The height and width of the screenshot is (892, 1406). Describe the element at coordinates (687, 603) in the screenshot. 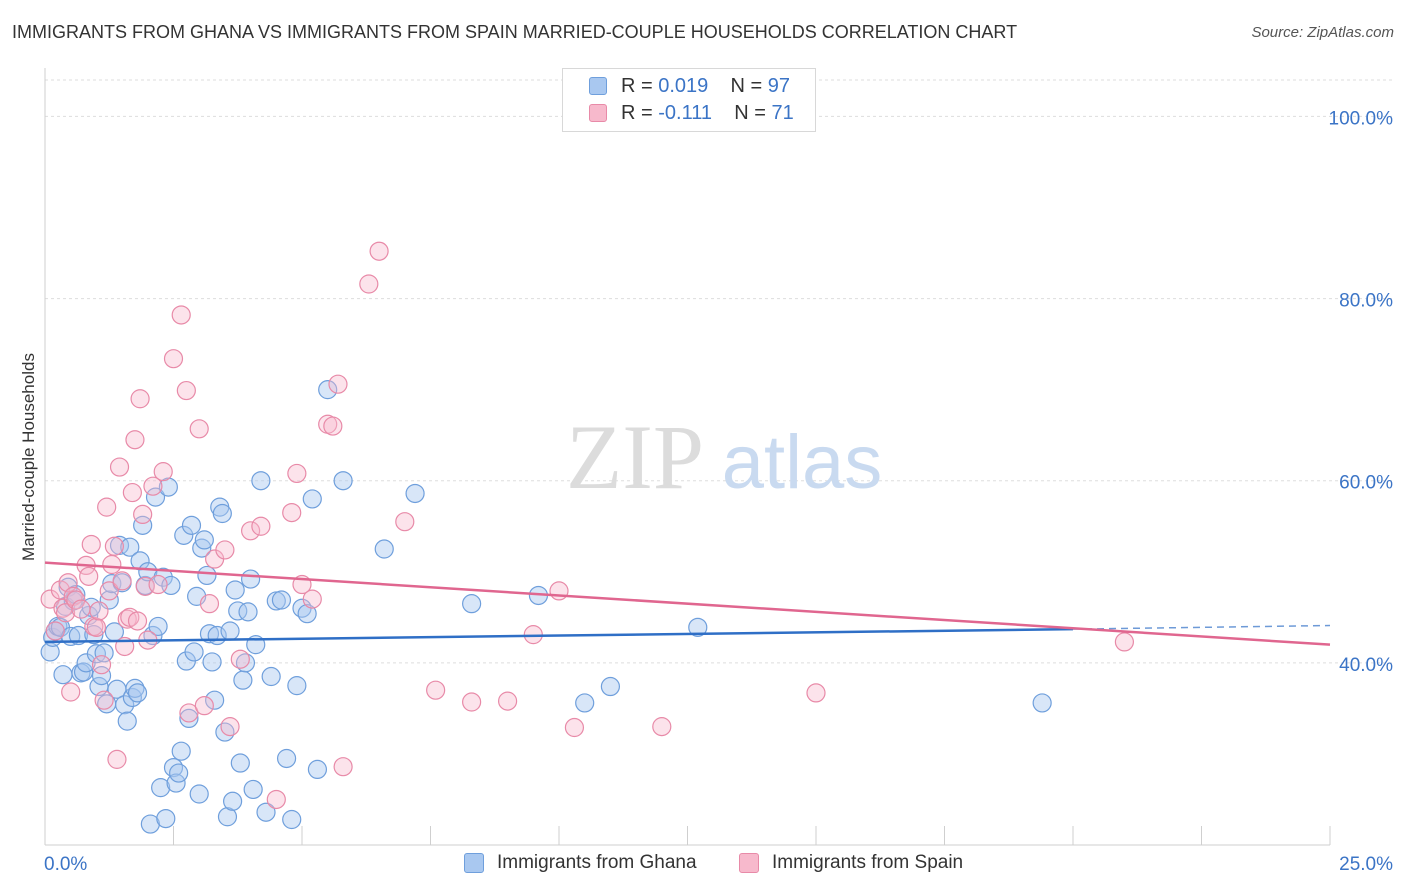

I see `trend-lines` at that location.